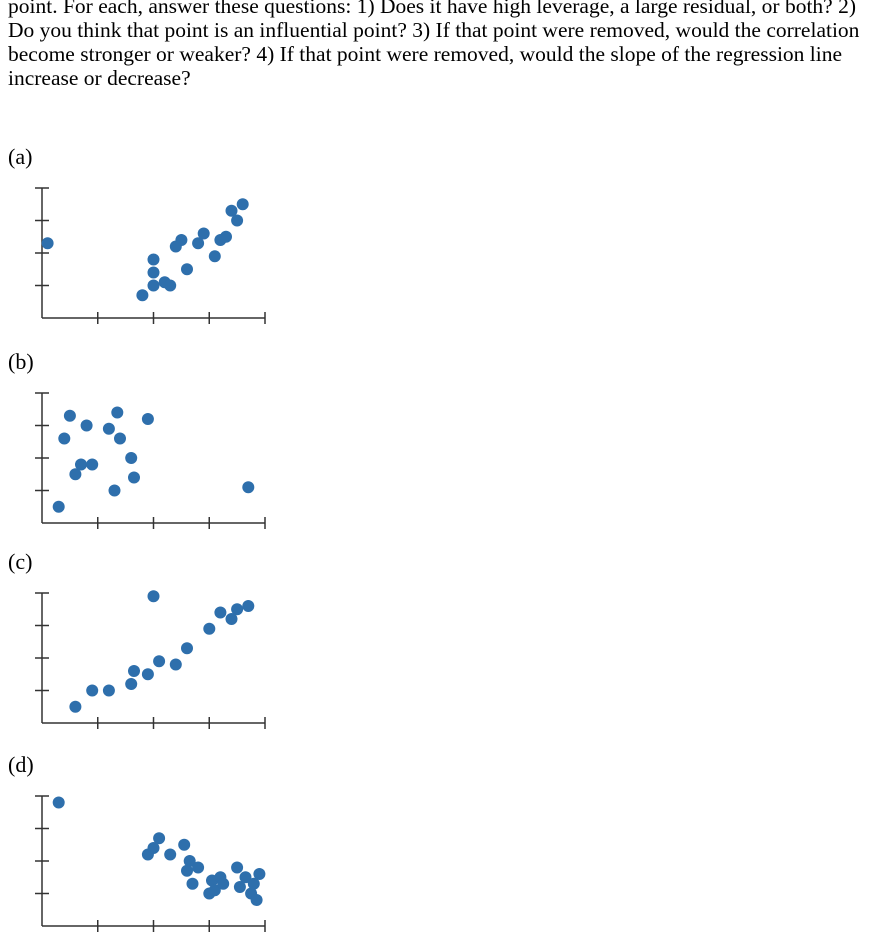  Describe the element at coordinates (20, 561) in the screenshot. I see `panel-label-c: (c)` at that location.